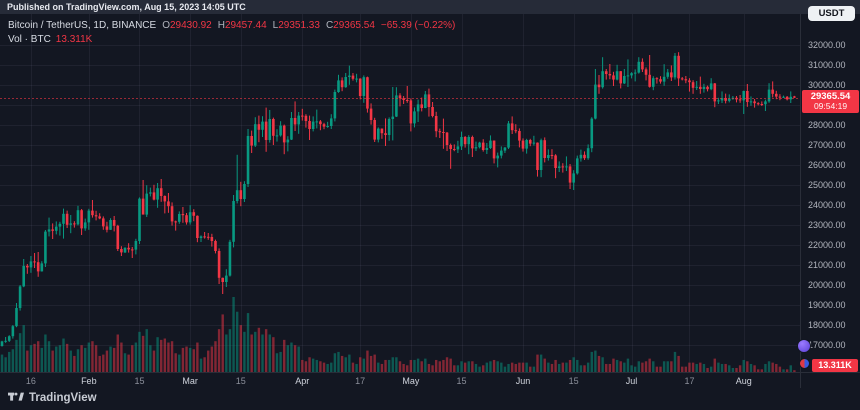  Describe the element at coordinates (827, 265) in the screenshot. I see `price-scale-label: 21000.00` at that location.